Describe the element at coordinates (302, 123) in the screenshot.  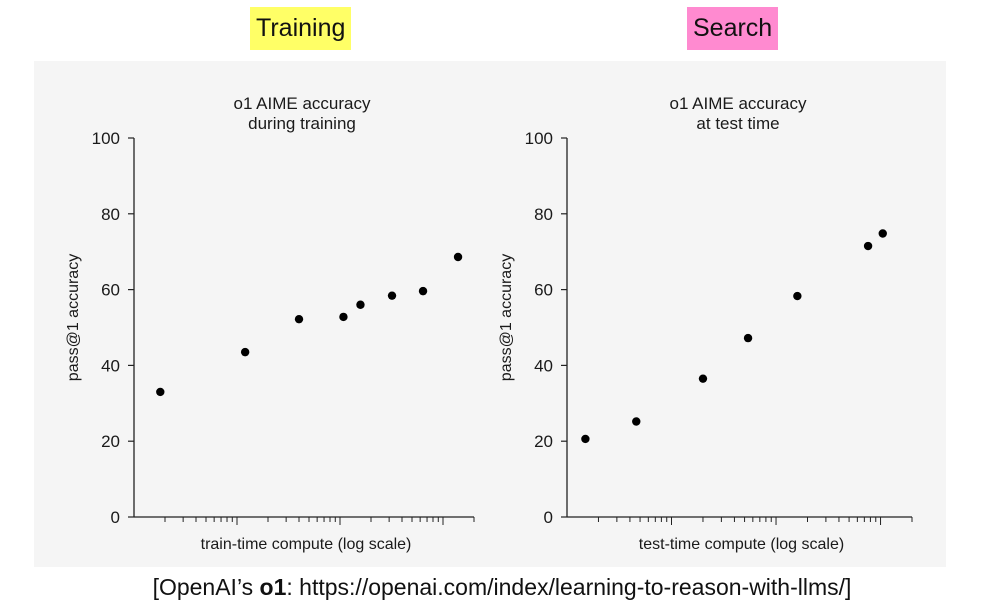
I see `chart1-title-line-2: during training` at that location.